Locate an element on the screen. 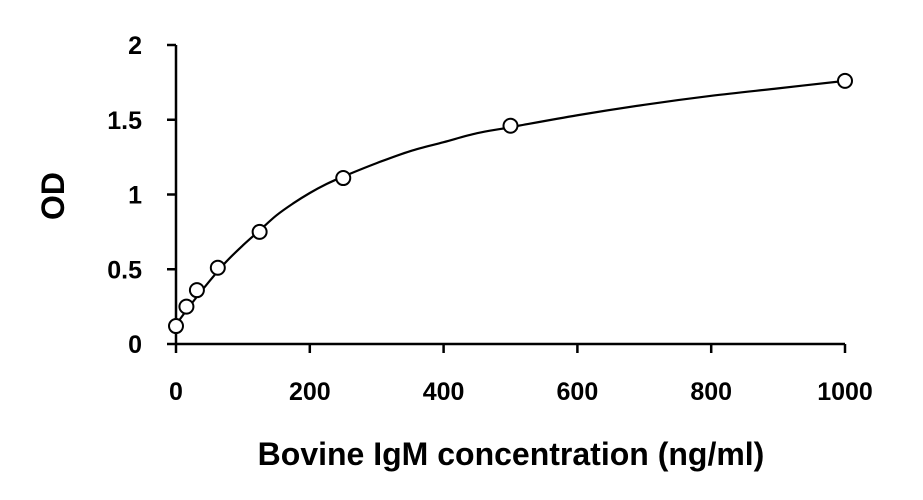 The height and width of the screenshot is (500, 923). x-tick-label: 200 is located at coordinates (310, 392).